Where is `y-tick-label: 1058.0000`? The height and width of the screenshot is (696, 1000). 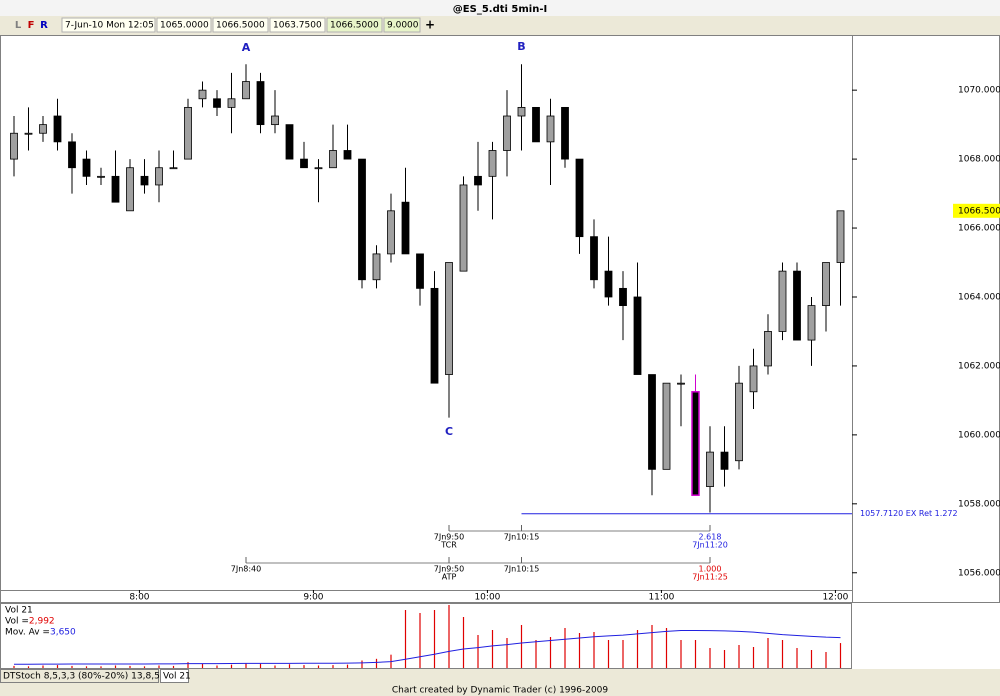
y-tick-label: 1058.0000 is located at coordinates (979, 504).